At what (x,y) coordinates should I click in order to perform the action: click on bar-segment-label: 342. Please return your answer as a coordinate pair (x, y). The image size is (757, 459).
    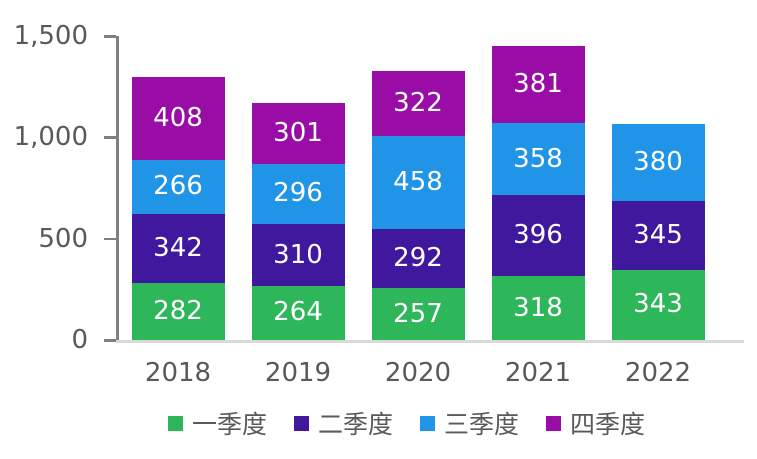
    Looking at the image, I should click on (178, 247).